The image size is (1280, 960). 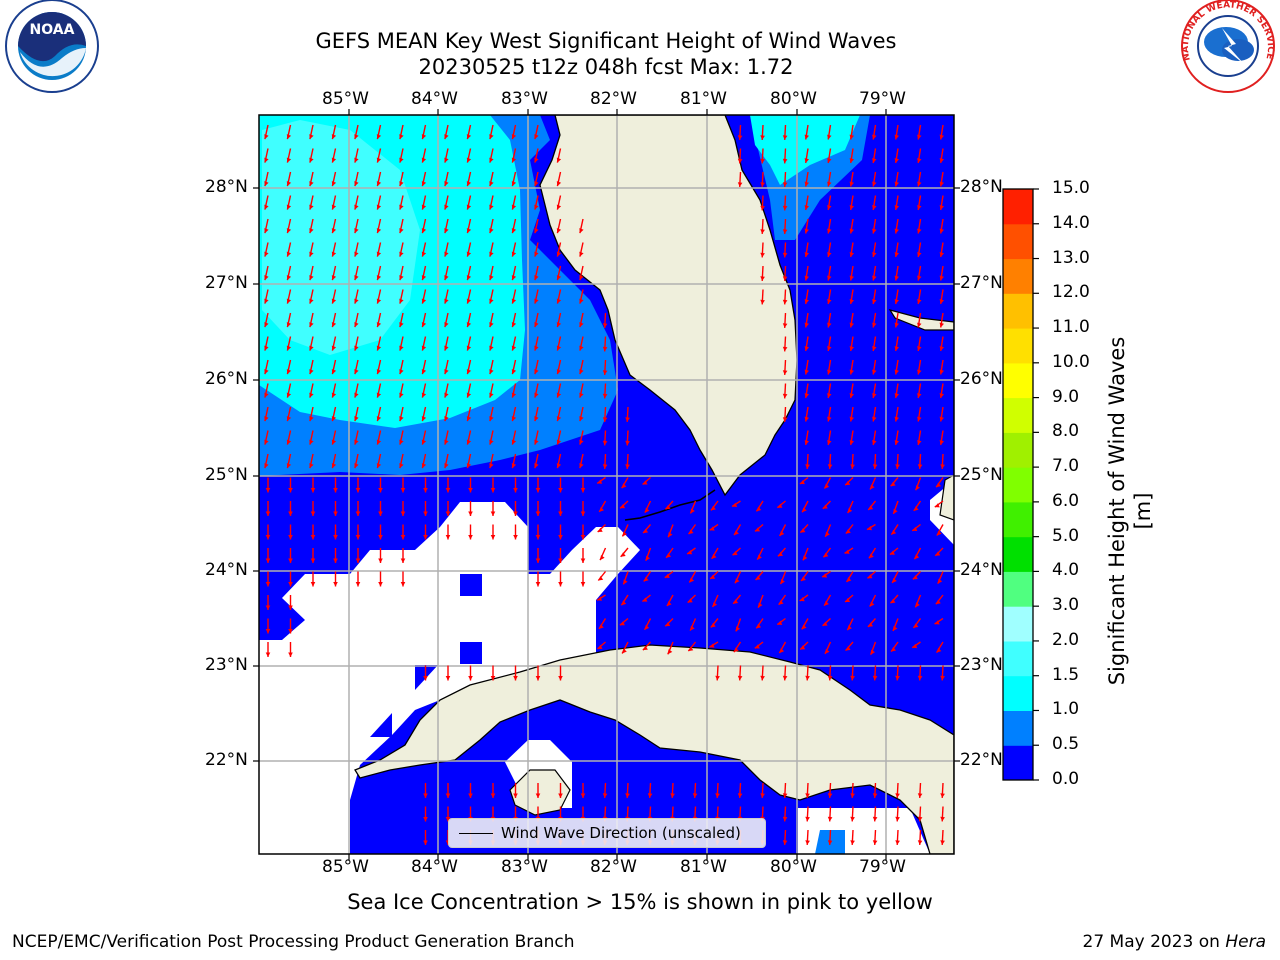 What do you see at coordinates (1020, 484) in the screenshot?
I see `colorbar` at bounding box center [1020, 484].